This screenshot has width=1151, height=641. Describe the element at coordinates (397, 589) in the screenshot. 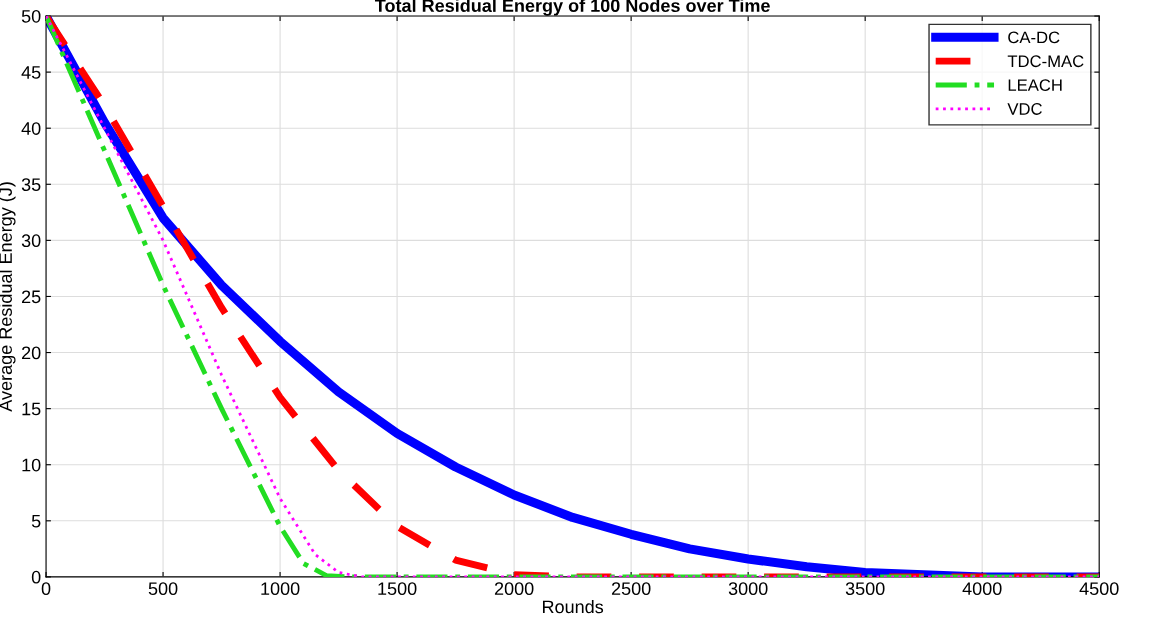

I see `x-tick-label: 1500` at that location.